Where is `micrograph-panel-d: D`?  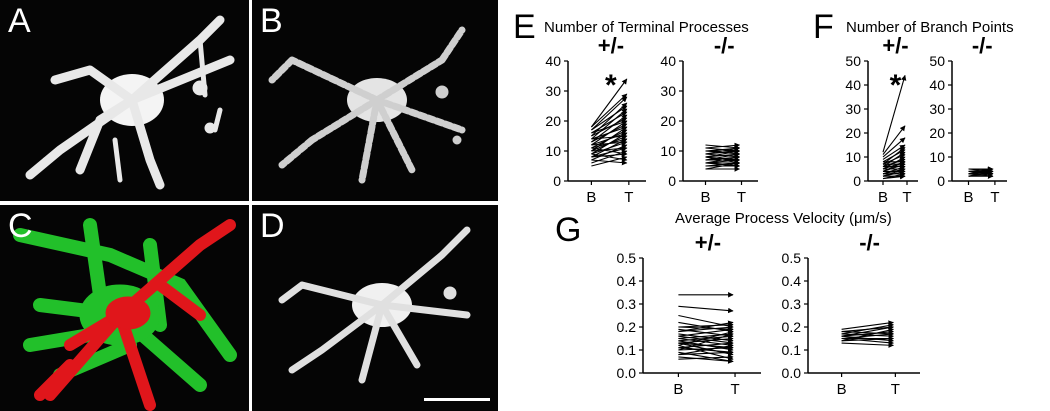 micrograph-panel-d: D is located at coordinates (375, 308).